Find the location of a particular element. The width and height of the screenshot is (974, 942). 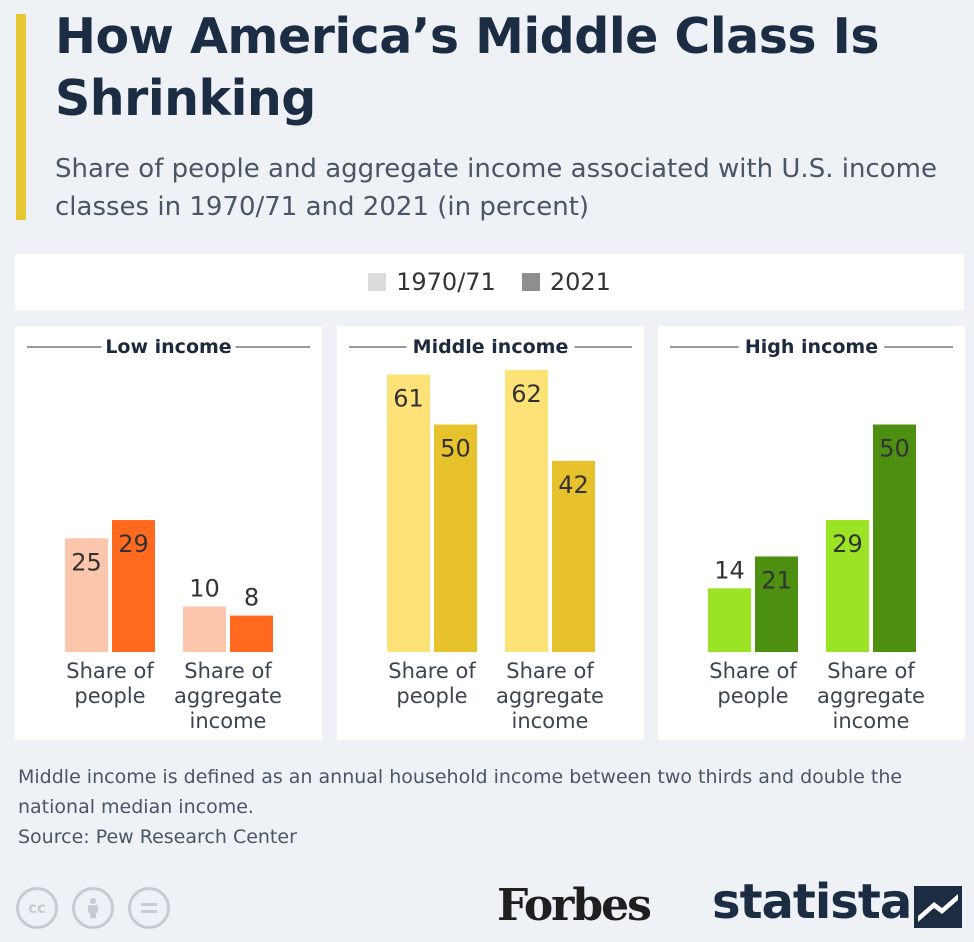

license-icons: cc is located at coordinates (93, 908).